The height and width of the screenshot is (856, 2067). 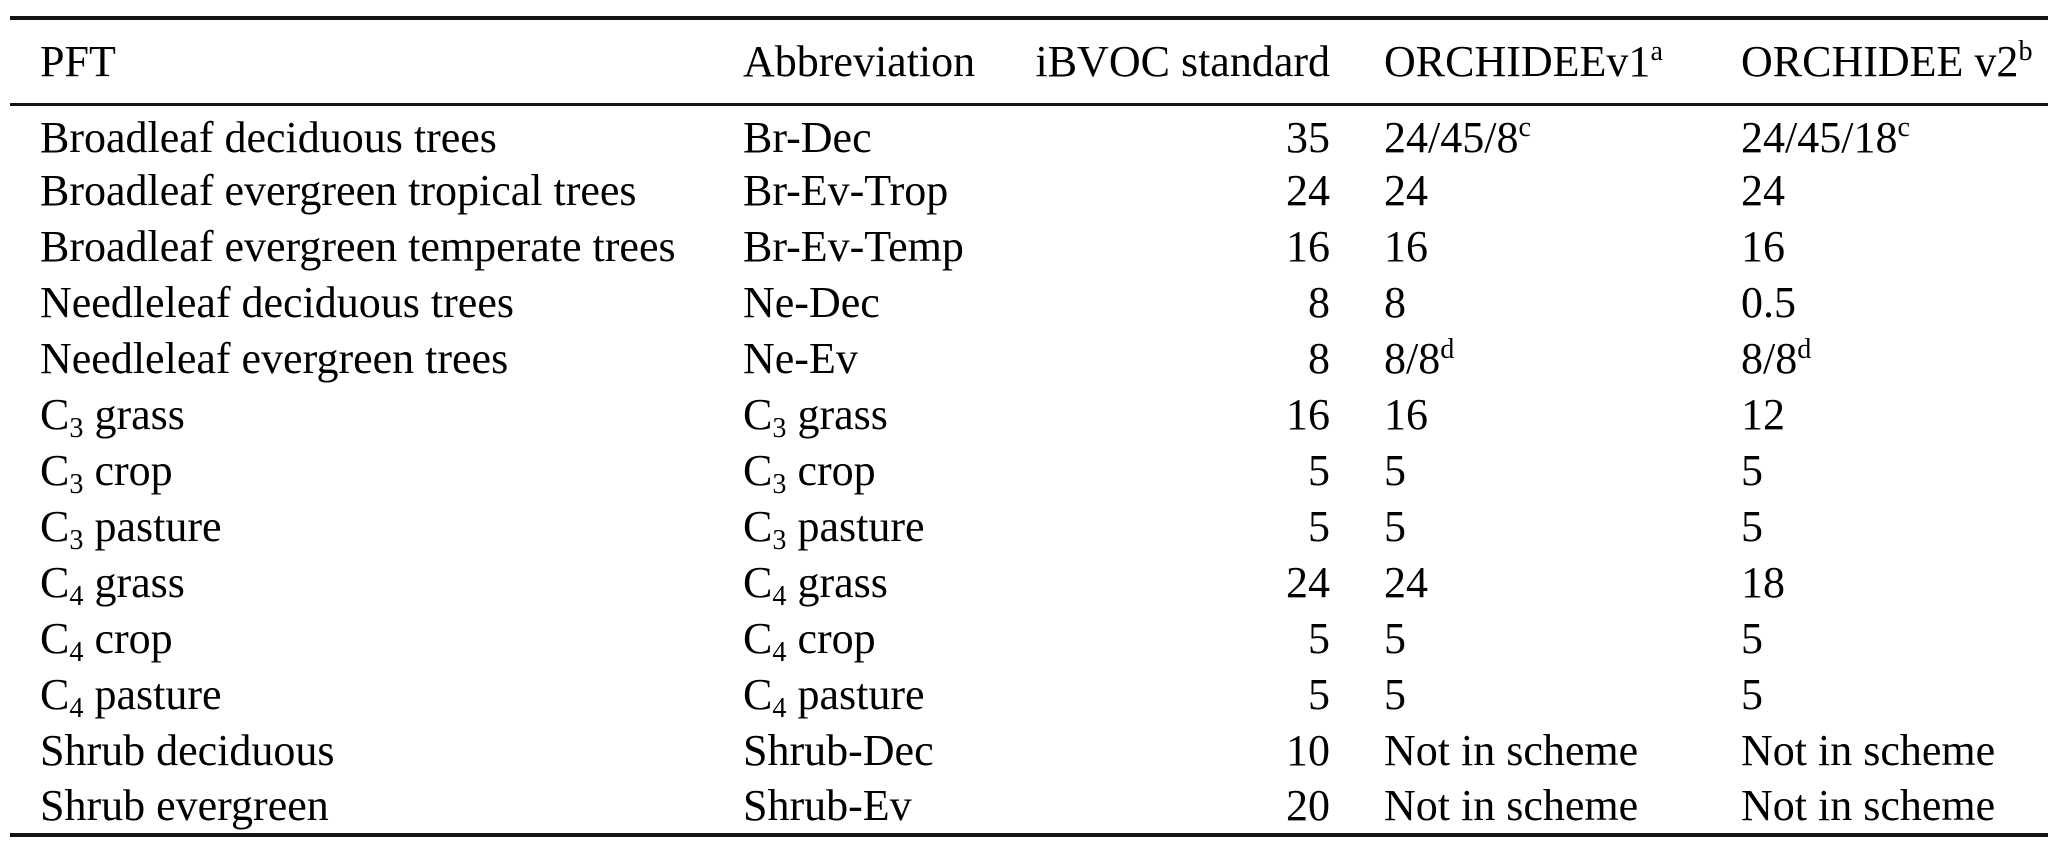 I want to click on cell-v2: 18, so click(x=1763, y=582).